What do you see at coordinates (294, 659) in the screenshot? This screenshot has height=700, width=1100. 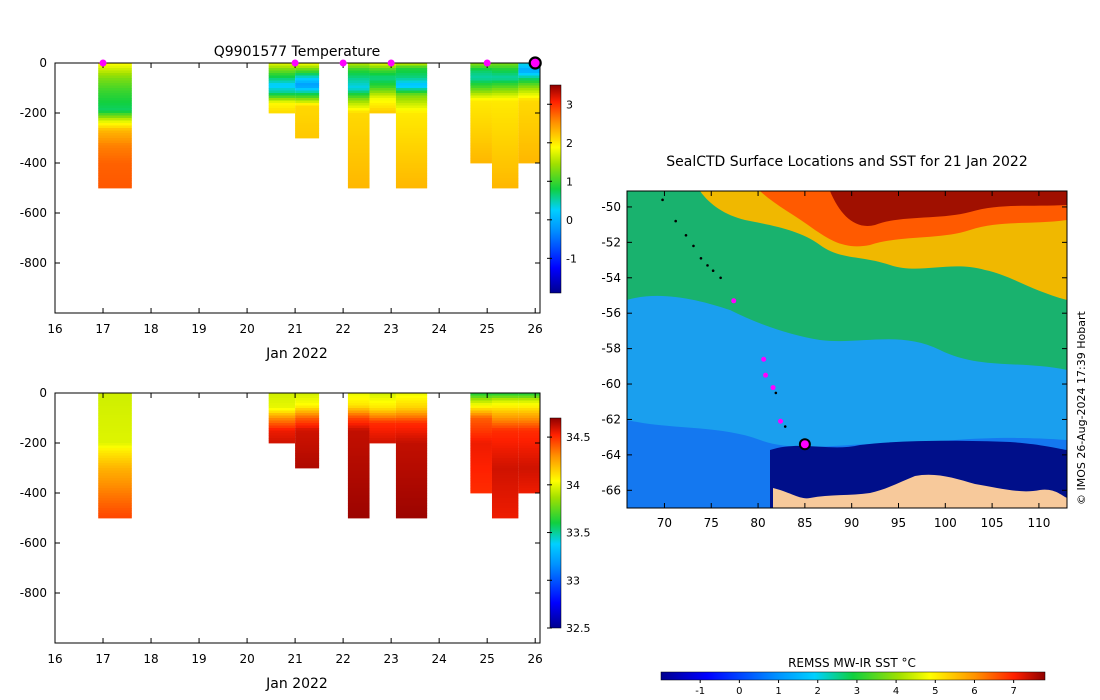 I see `x-tick-label: 21` at bounding box center [294, 659].